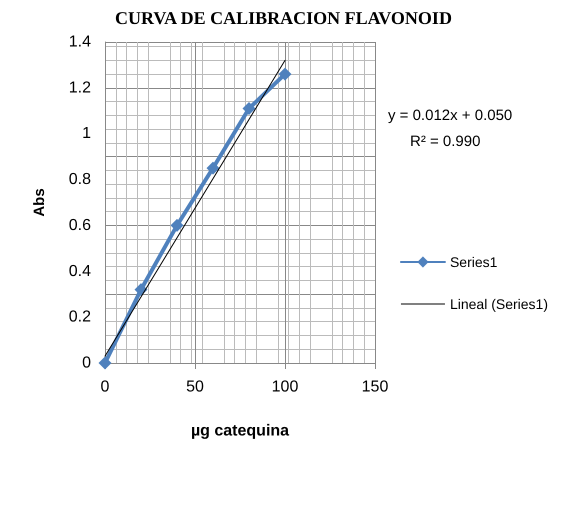  What do you see at coordinates (105, 387) in the screenshot?
I see `x-tick-label: 0` at bounding box center [105, 387].